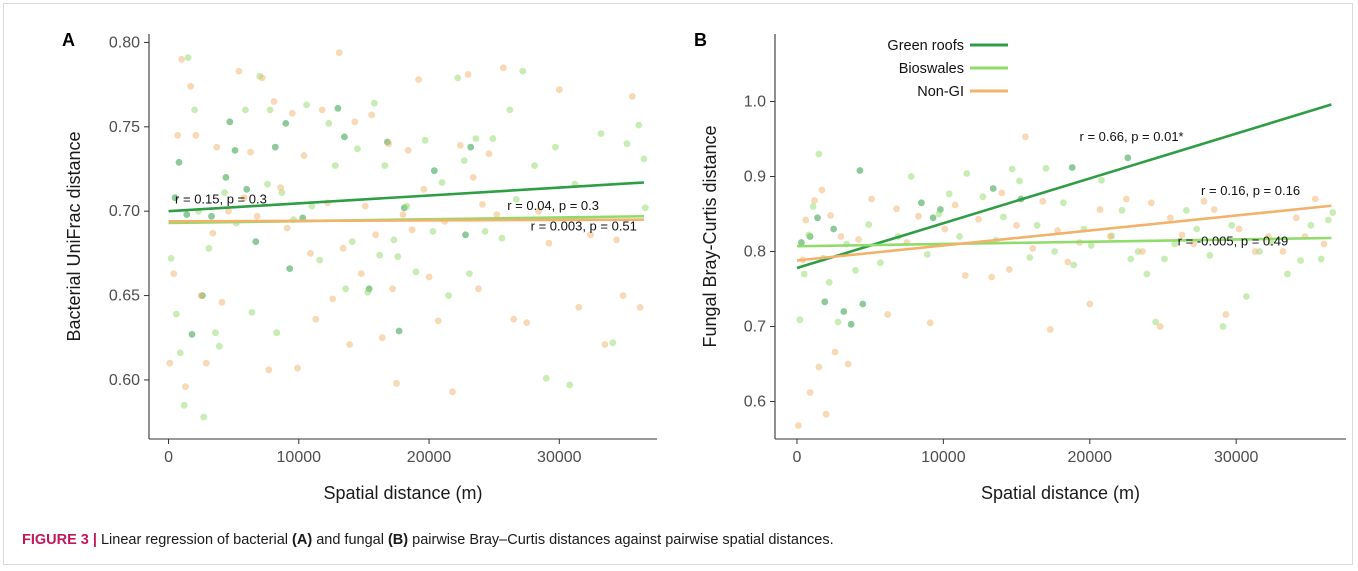 The image size is (1358, 571). Describe the element at coordinates (755, 102) in the screenshot. I see `y-tick-label: 1.0` at that location.